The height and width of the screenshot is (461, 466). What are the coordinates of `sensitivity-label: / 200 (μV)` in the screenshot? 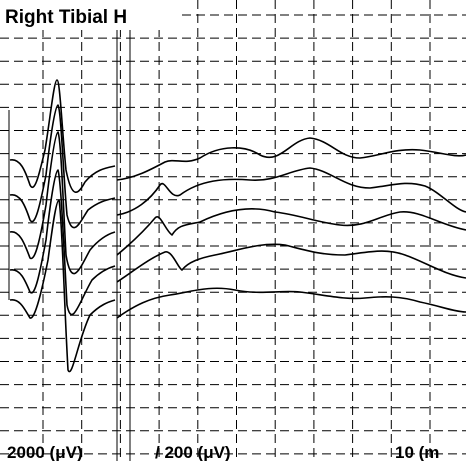 It's located at (193, 452).